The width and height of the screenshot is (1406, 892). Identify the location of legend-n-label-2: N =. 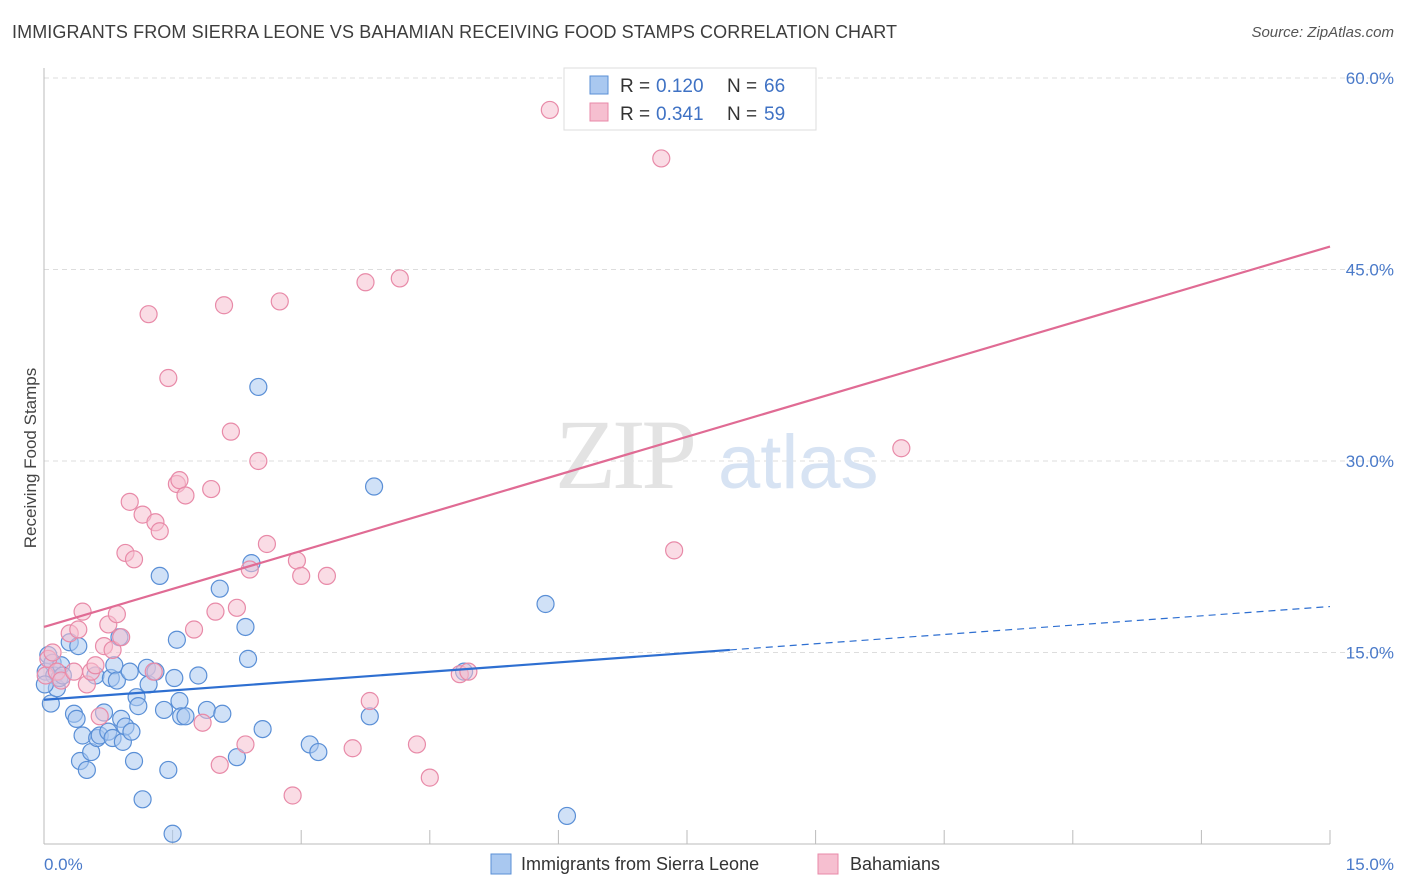
(742, 114).